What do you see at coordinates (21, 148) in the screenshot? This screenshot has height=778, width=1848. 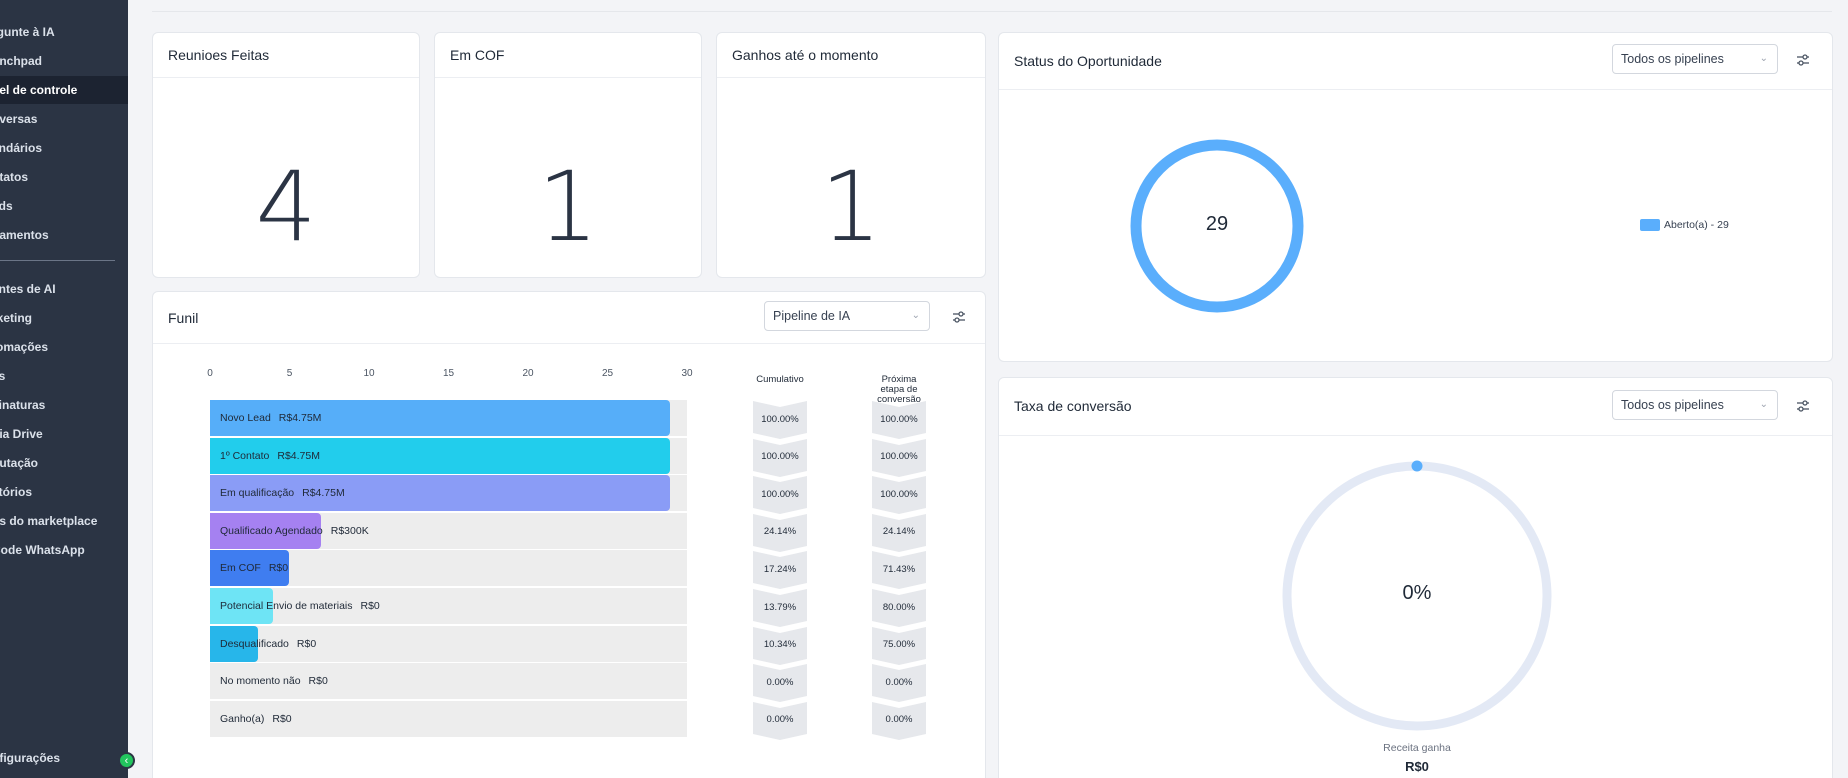 I see `sidebar-item-label: endários` at bounding box center [21, 148].